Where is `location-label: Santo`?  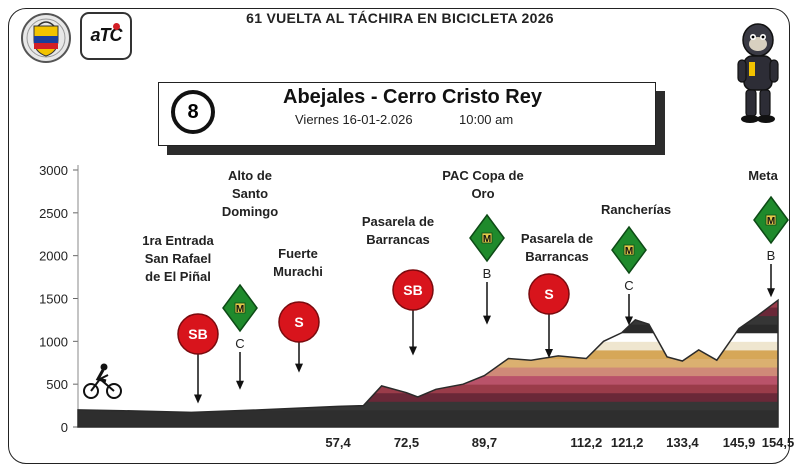 location-label: Santo is located at coordinates (250, 193).